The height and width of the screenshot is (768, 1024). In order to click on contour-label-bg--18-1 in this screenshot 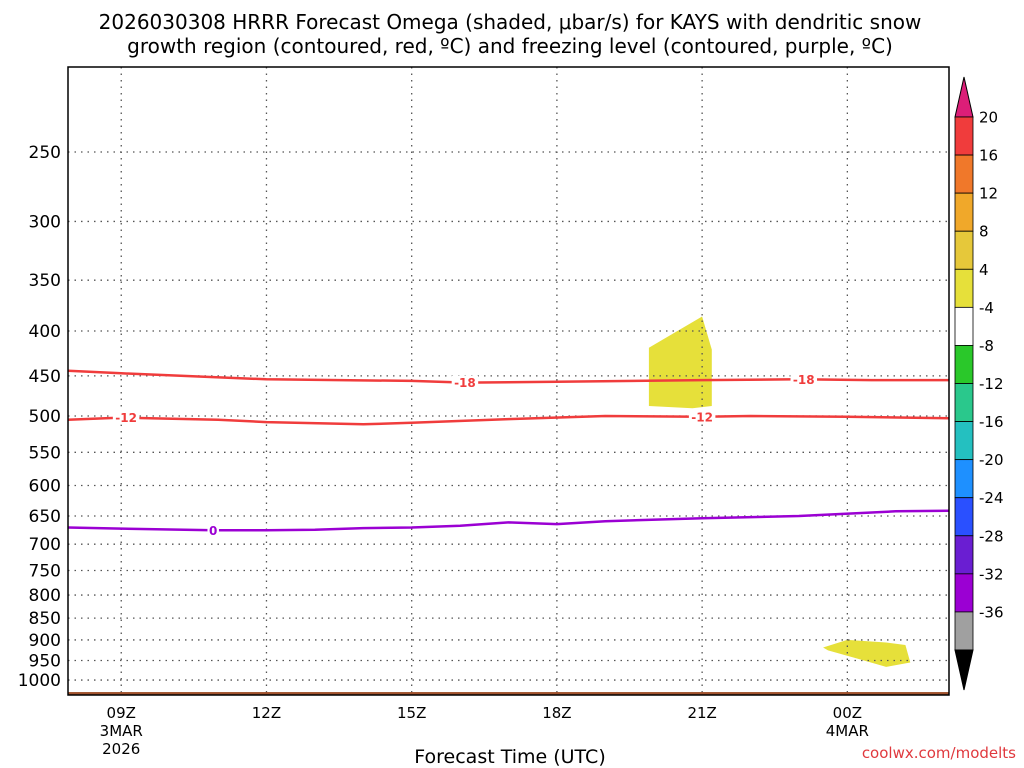, I will do `click(804, 379)`.